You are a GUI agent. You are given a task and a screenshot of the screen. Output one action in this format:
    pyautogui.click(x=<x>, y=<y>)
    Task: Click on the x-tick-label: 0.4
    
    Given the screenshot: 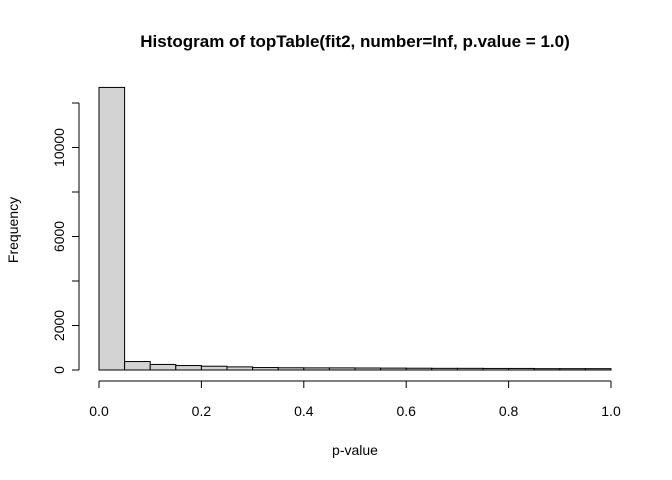 What is the action you would take?
    pyautogui.click(x=304, y=411)
    